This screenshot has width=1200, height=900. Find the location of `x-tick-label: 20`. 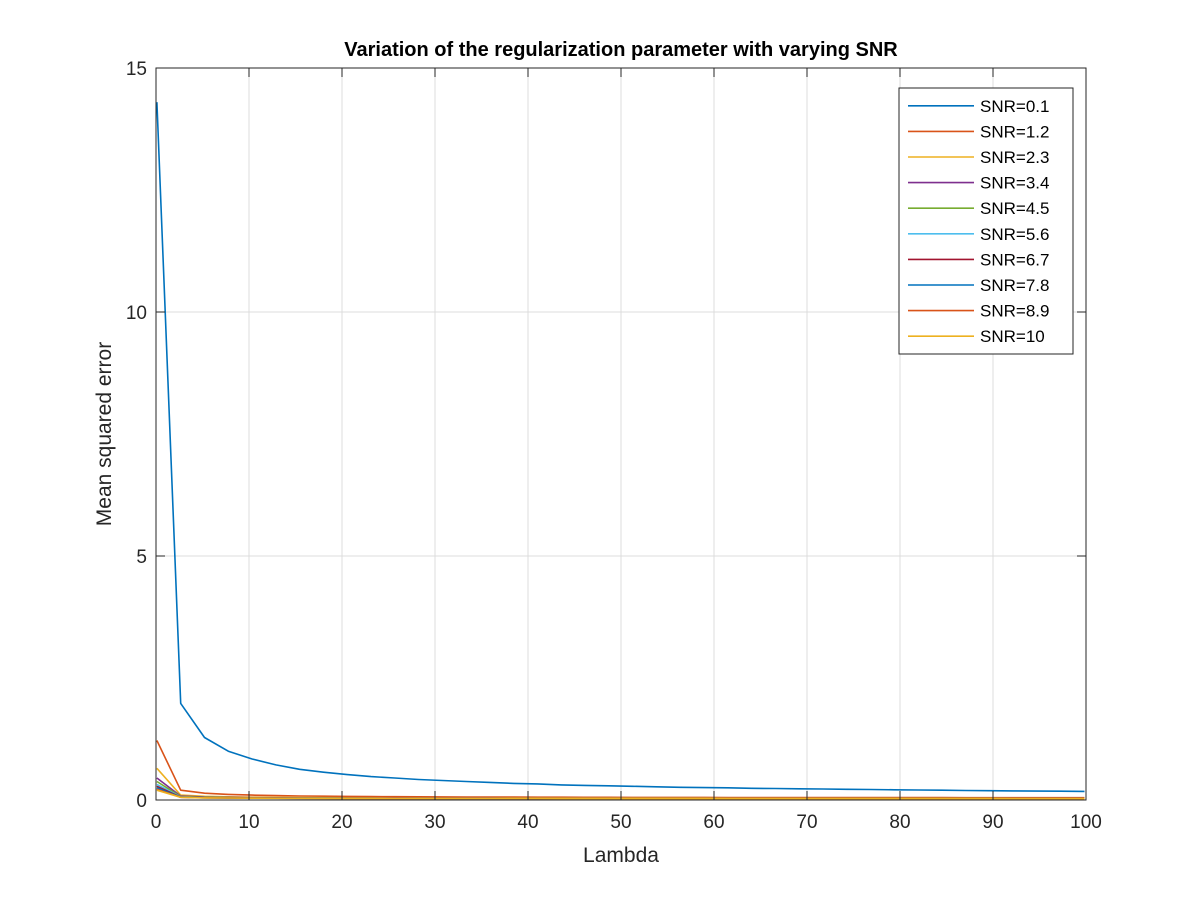

x-tick-label: 20 is located at coordinates (341, 822).